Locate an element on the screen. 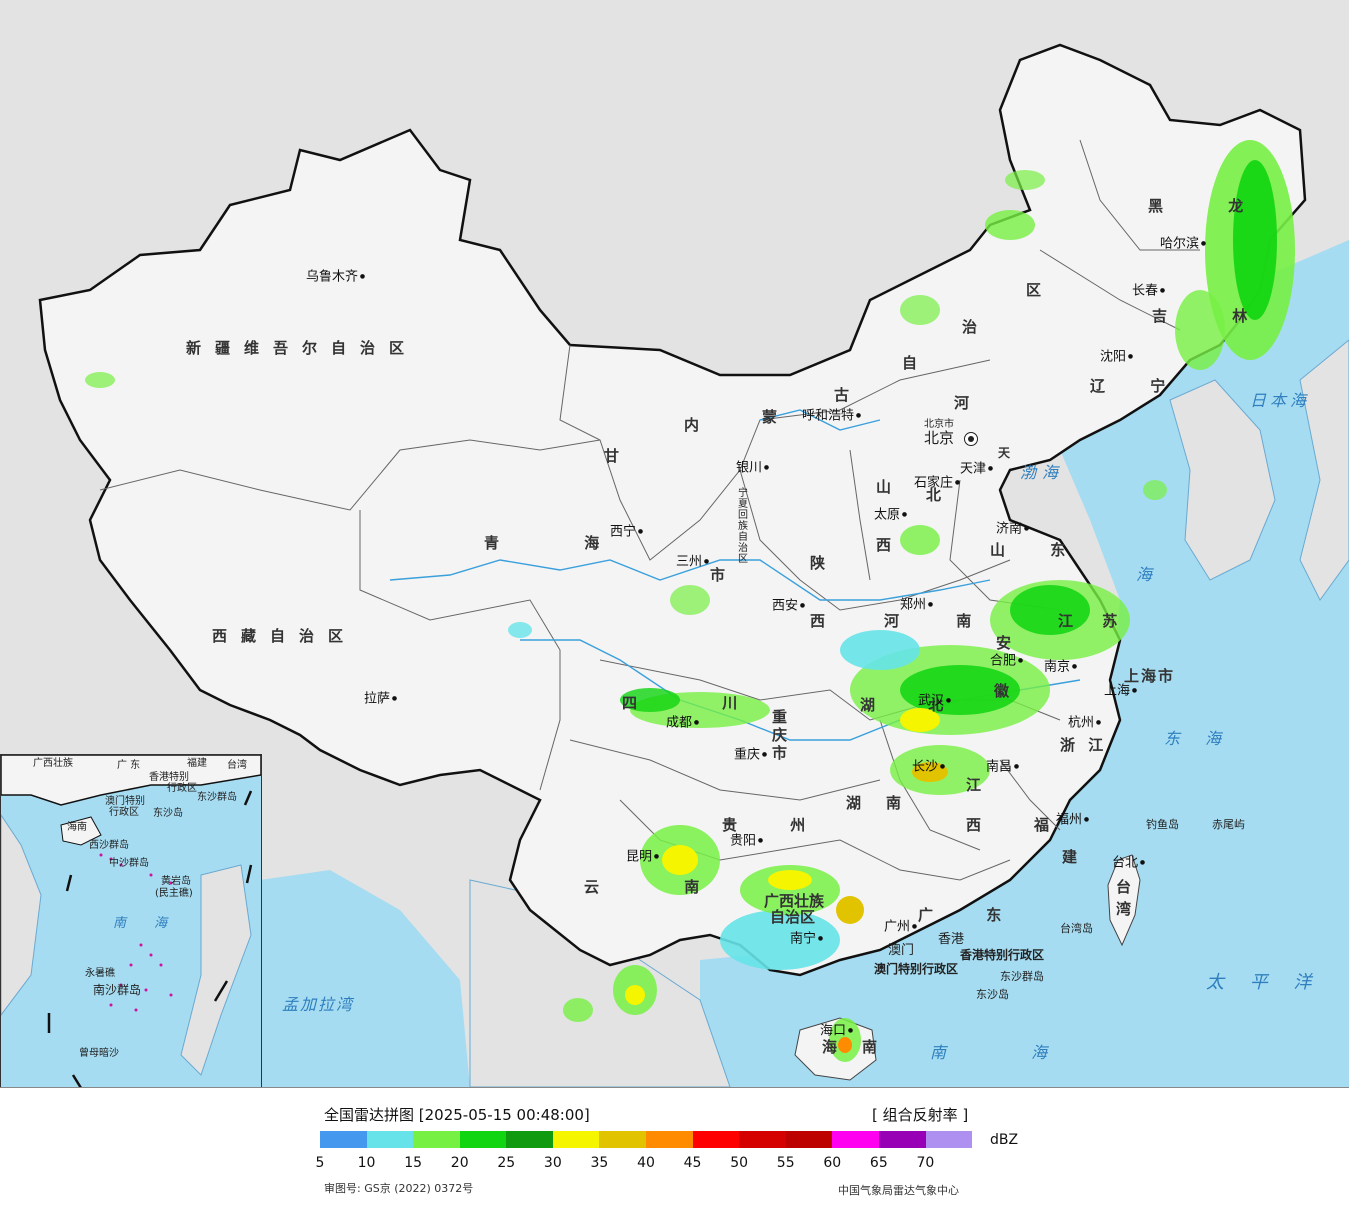 This screenshot has width=1349, height=1208. city-tianjin: 天津 is located at coordinates (976, 469).